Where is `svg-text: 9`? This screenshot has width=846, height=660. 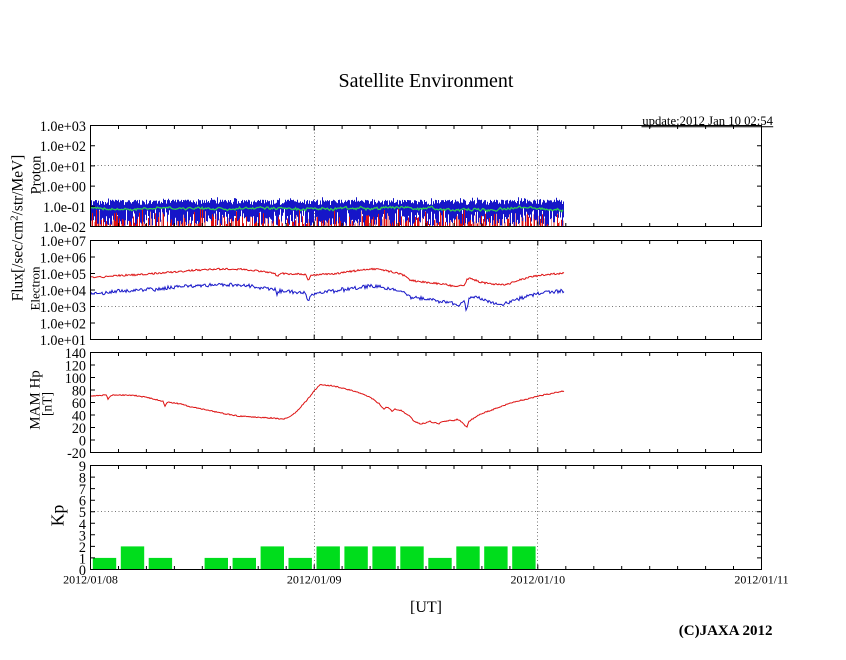
svg-text: 9 is located at coordinates (82, 467).